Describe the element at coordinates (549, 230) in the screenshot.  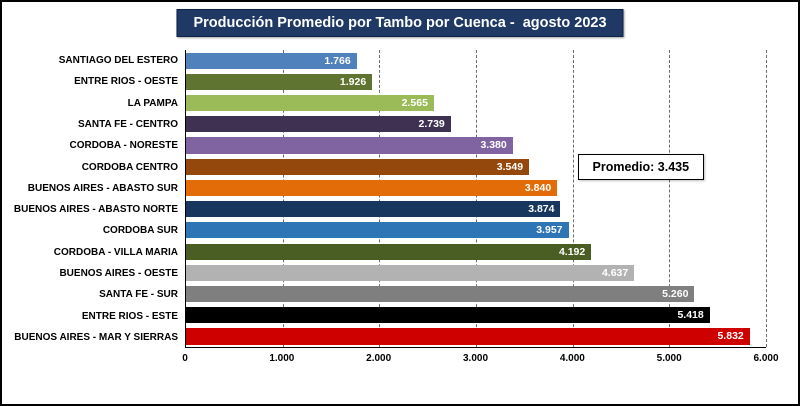
I see `bar-value-label: 3.957` at that location.